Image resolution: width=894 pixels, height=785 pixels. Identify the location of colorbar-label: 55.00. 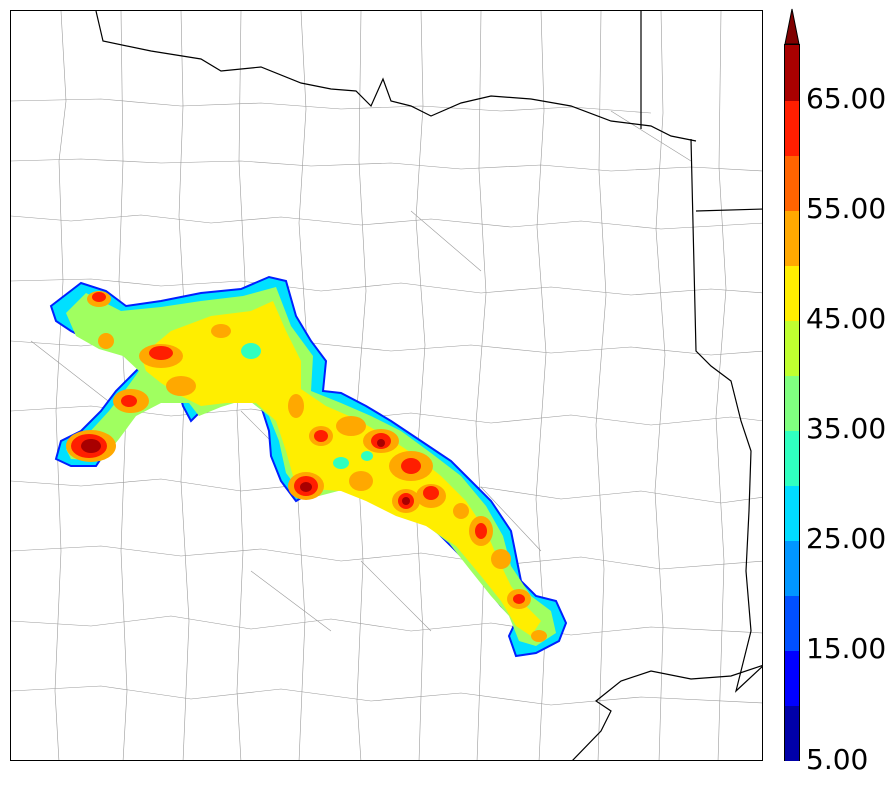
(846, 208).